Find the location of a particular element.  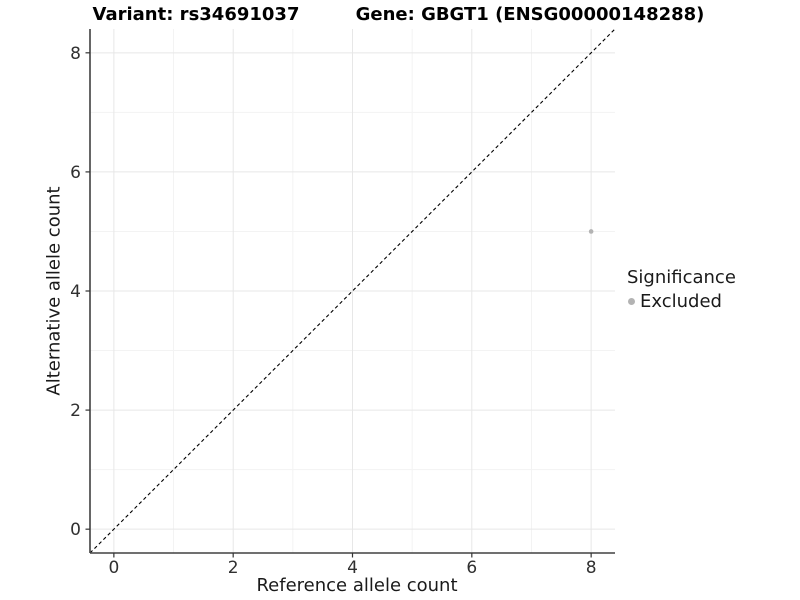

data-points is located at coordinates (591, 231).